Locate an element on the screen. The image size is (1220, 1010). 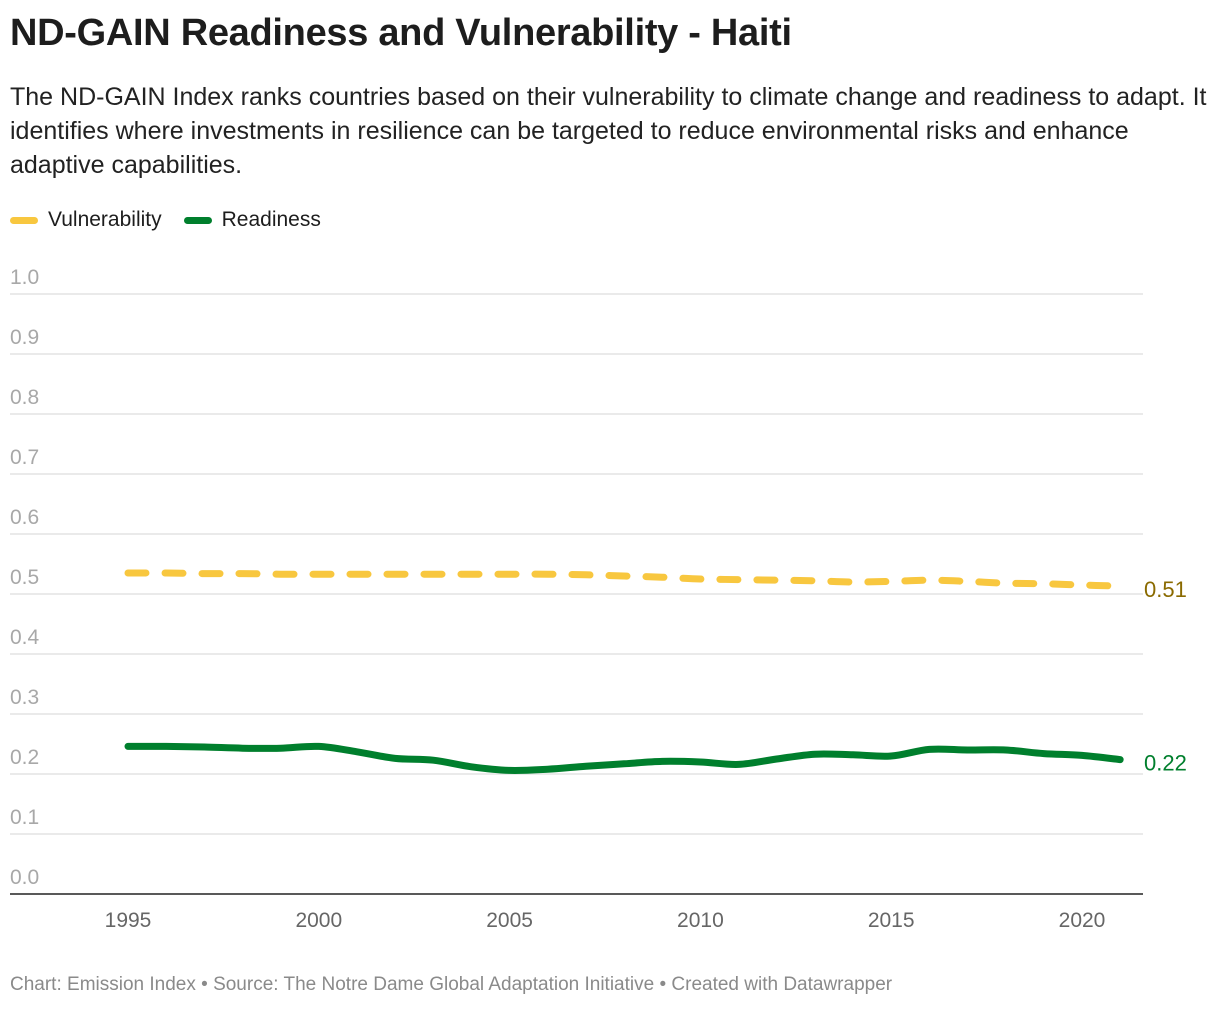
legend-label: Vulnerability is located at coordinates (105, 219).